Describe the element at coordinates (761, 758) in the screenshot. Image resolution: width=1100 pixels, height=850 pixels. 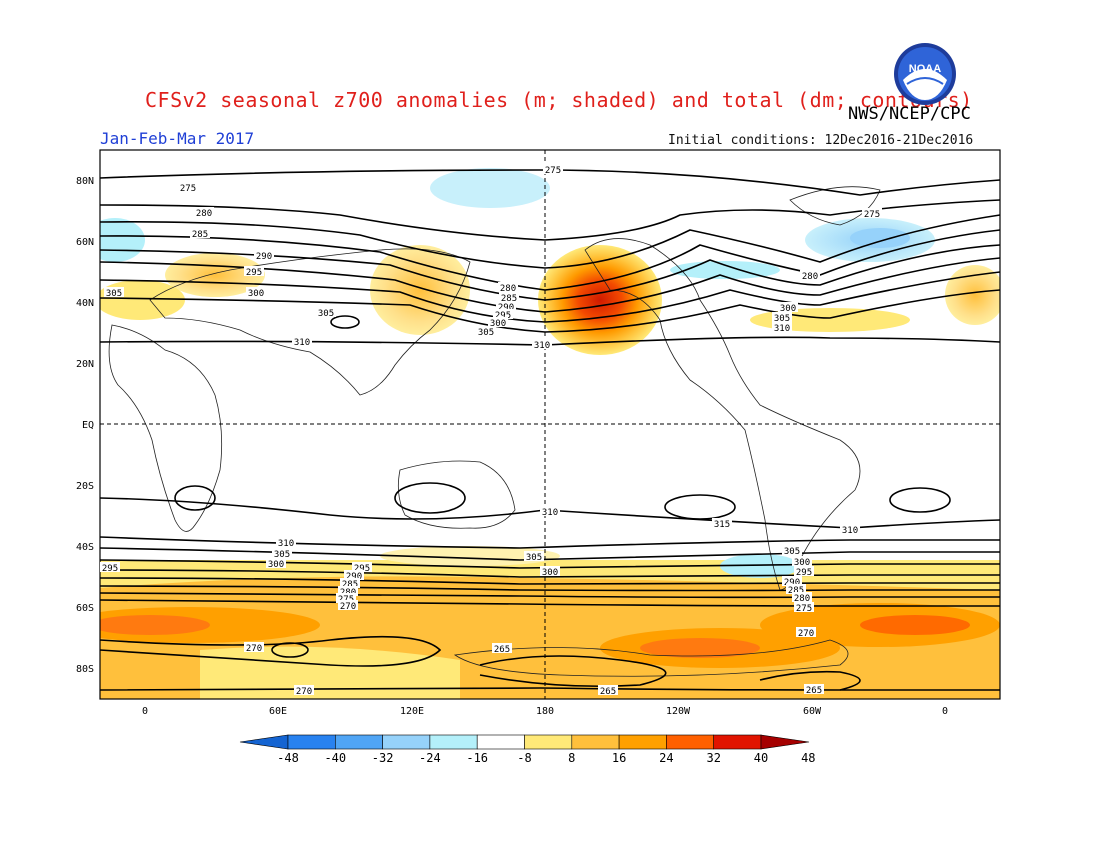
I see `colorbar-tick-label: 40` at that location.